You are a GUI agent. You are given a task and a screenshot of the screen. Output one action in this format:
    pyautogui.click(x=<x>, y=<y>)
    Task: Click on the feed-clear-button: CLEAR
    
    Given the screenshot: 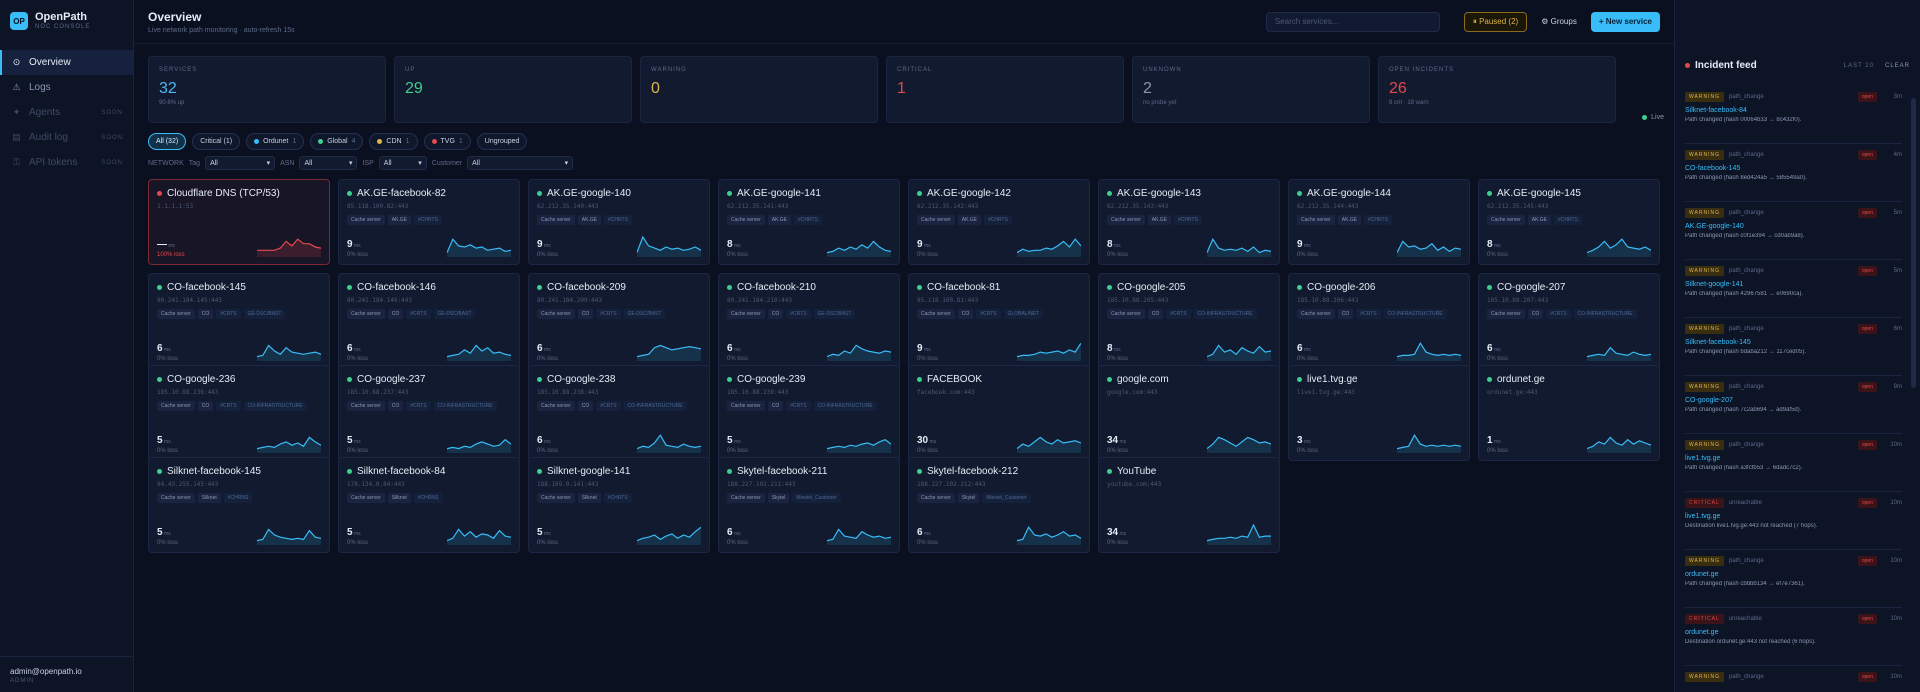 What is the action you would take?
    pyautogui.click(x=1897, y=65)
    